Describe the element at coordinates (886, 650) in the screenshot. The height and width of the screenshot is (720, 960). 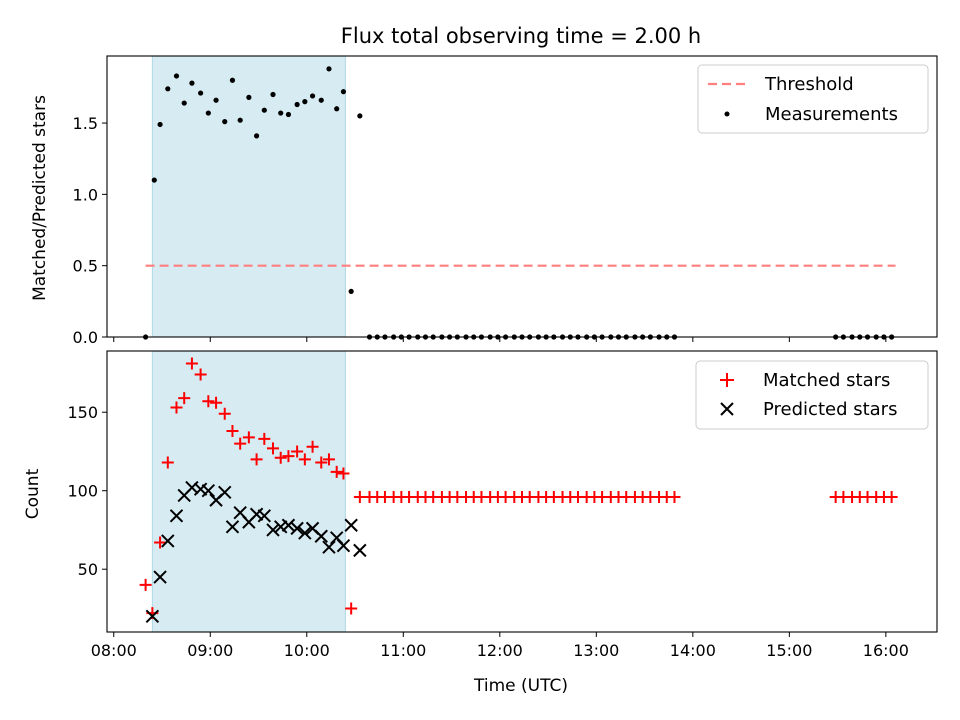
I see `x-tick-label: 16:00` at that location.